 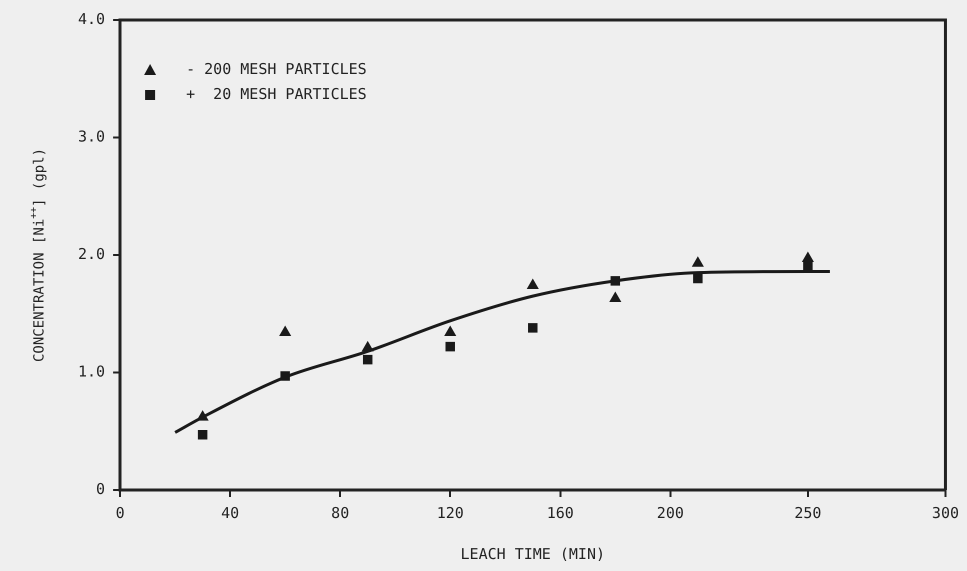 What do you see at coordinates (92, 253) in the screenshot?
I see `y-tick-label: 2.0` at bounding box center [92, 253].